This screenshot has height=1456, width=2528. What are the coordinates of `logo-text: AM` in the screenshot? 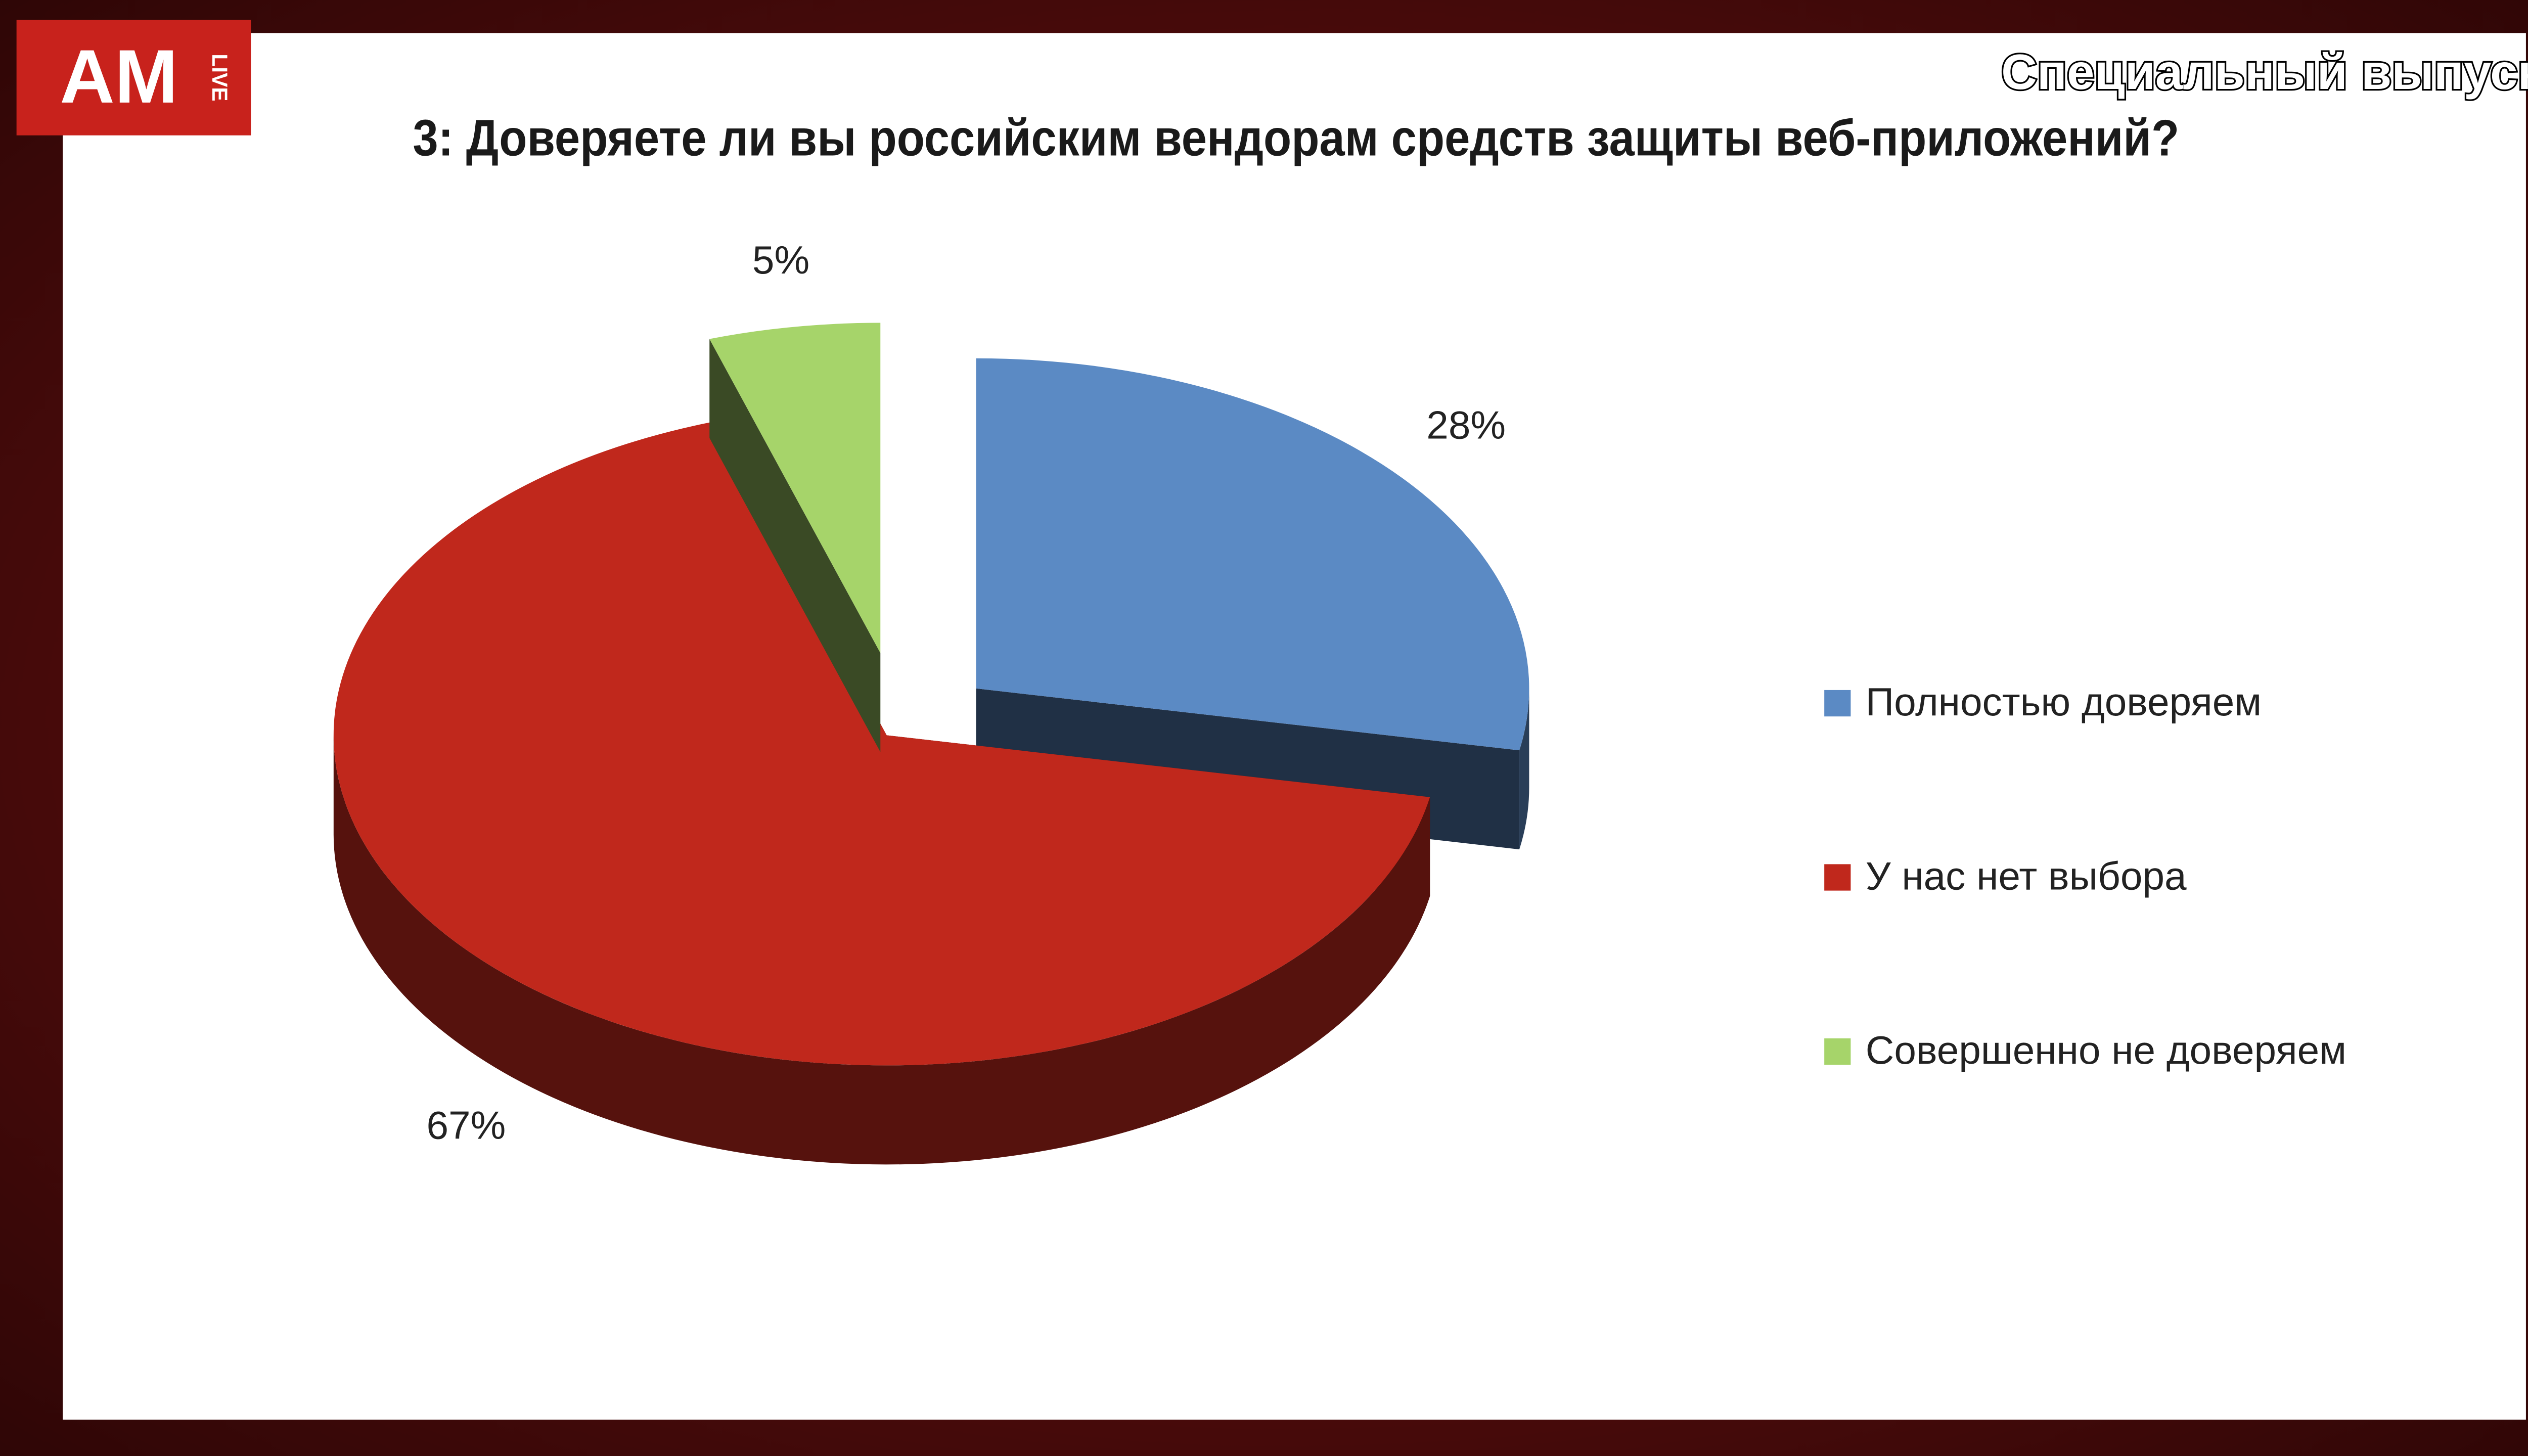 It's located at (119, 76).